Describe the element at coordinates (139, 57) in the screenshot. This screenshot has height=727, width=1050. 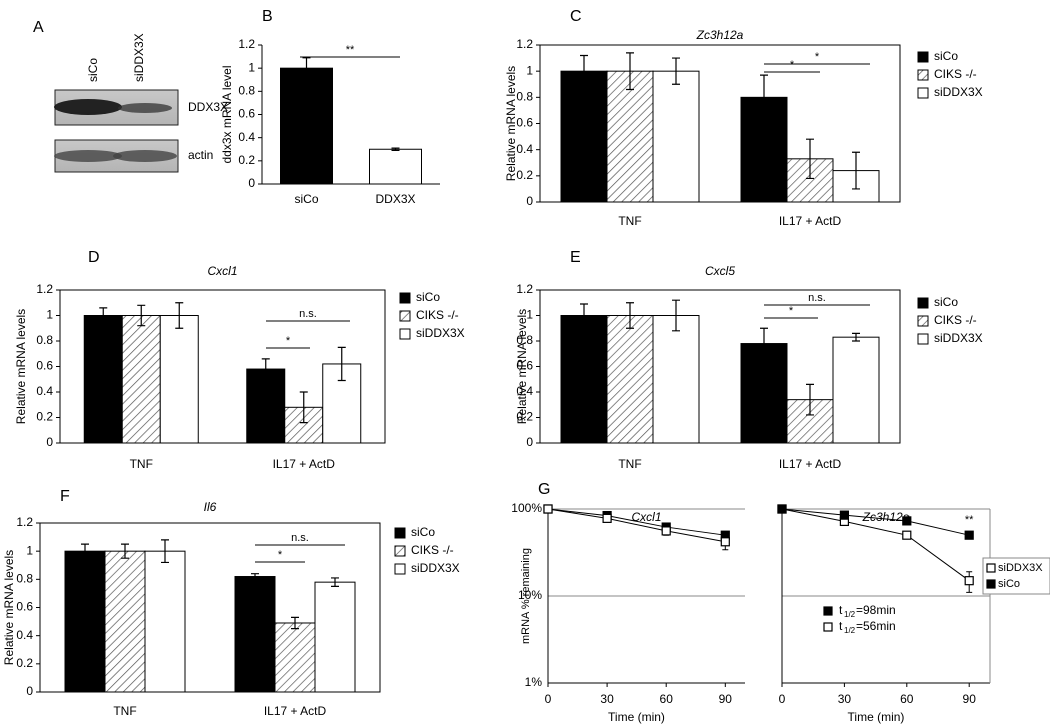
I see `lane-label: siDDX3X` at that location.